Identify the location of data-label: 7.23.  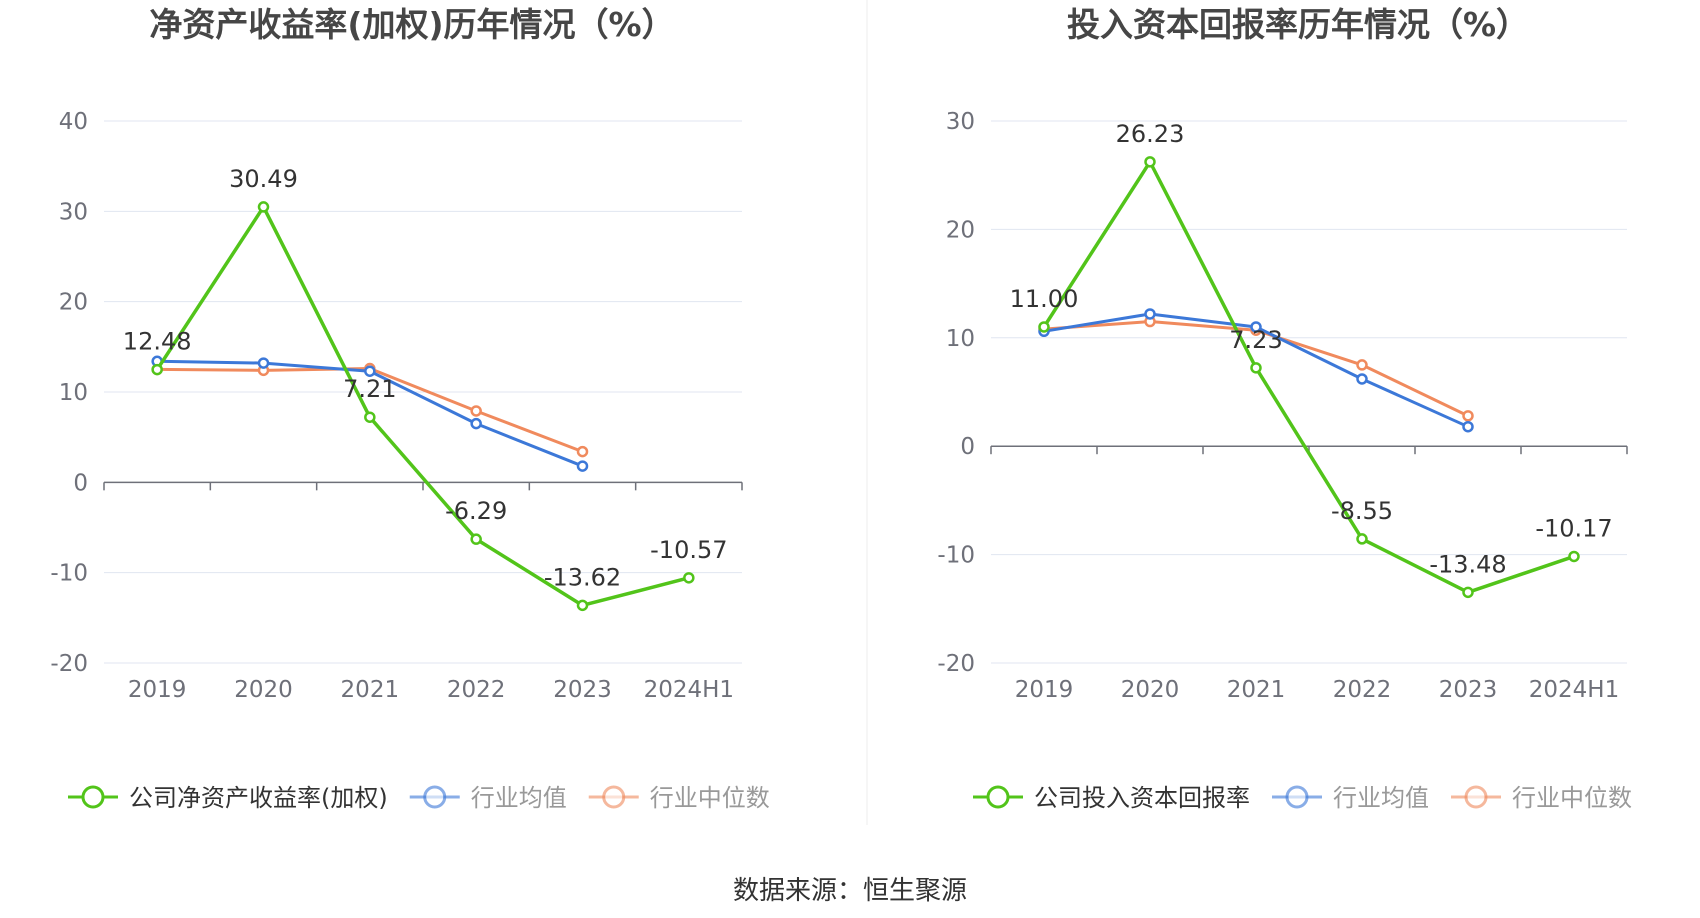
(1255, 340).